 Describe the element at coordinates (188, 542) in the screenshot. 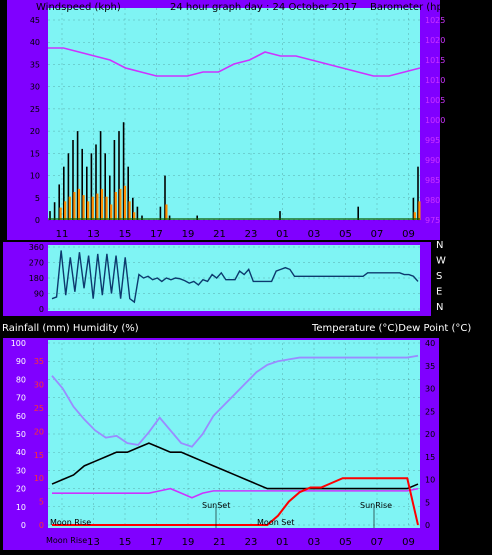

I see `temp-x-tick: 19` at that location.